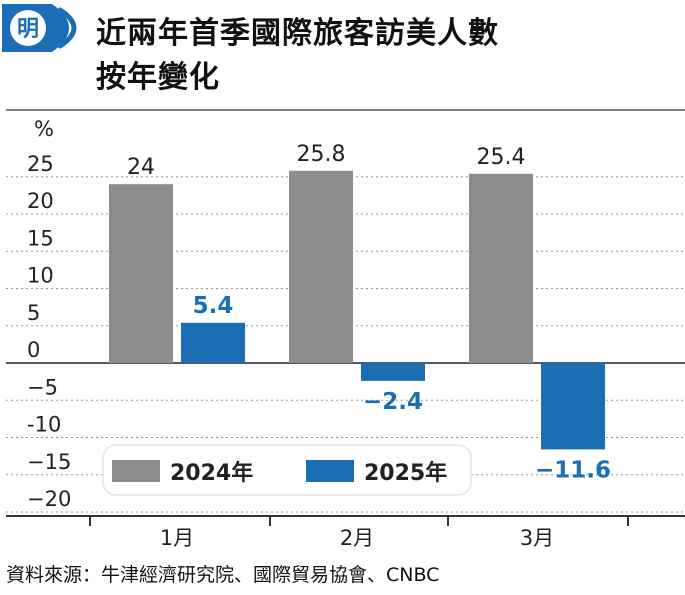 Image resolution: width=685 pixels, height=595 pixels. I want to click on source-note: 資料來源：牛津經濟研究院、國際貿易協會、CNBC, so click(223, 575).